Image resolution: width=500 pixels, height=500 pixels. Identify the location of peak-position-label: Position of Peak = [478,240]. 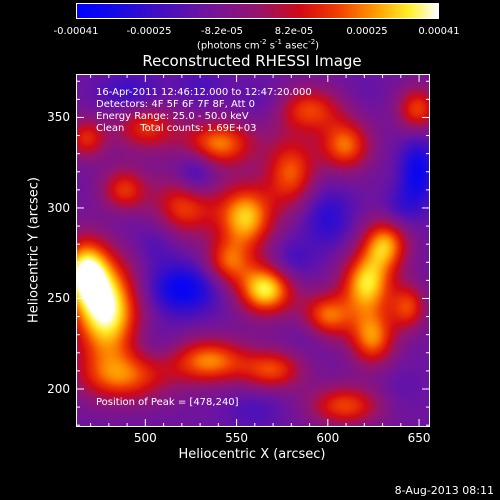
(167, 402).